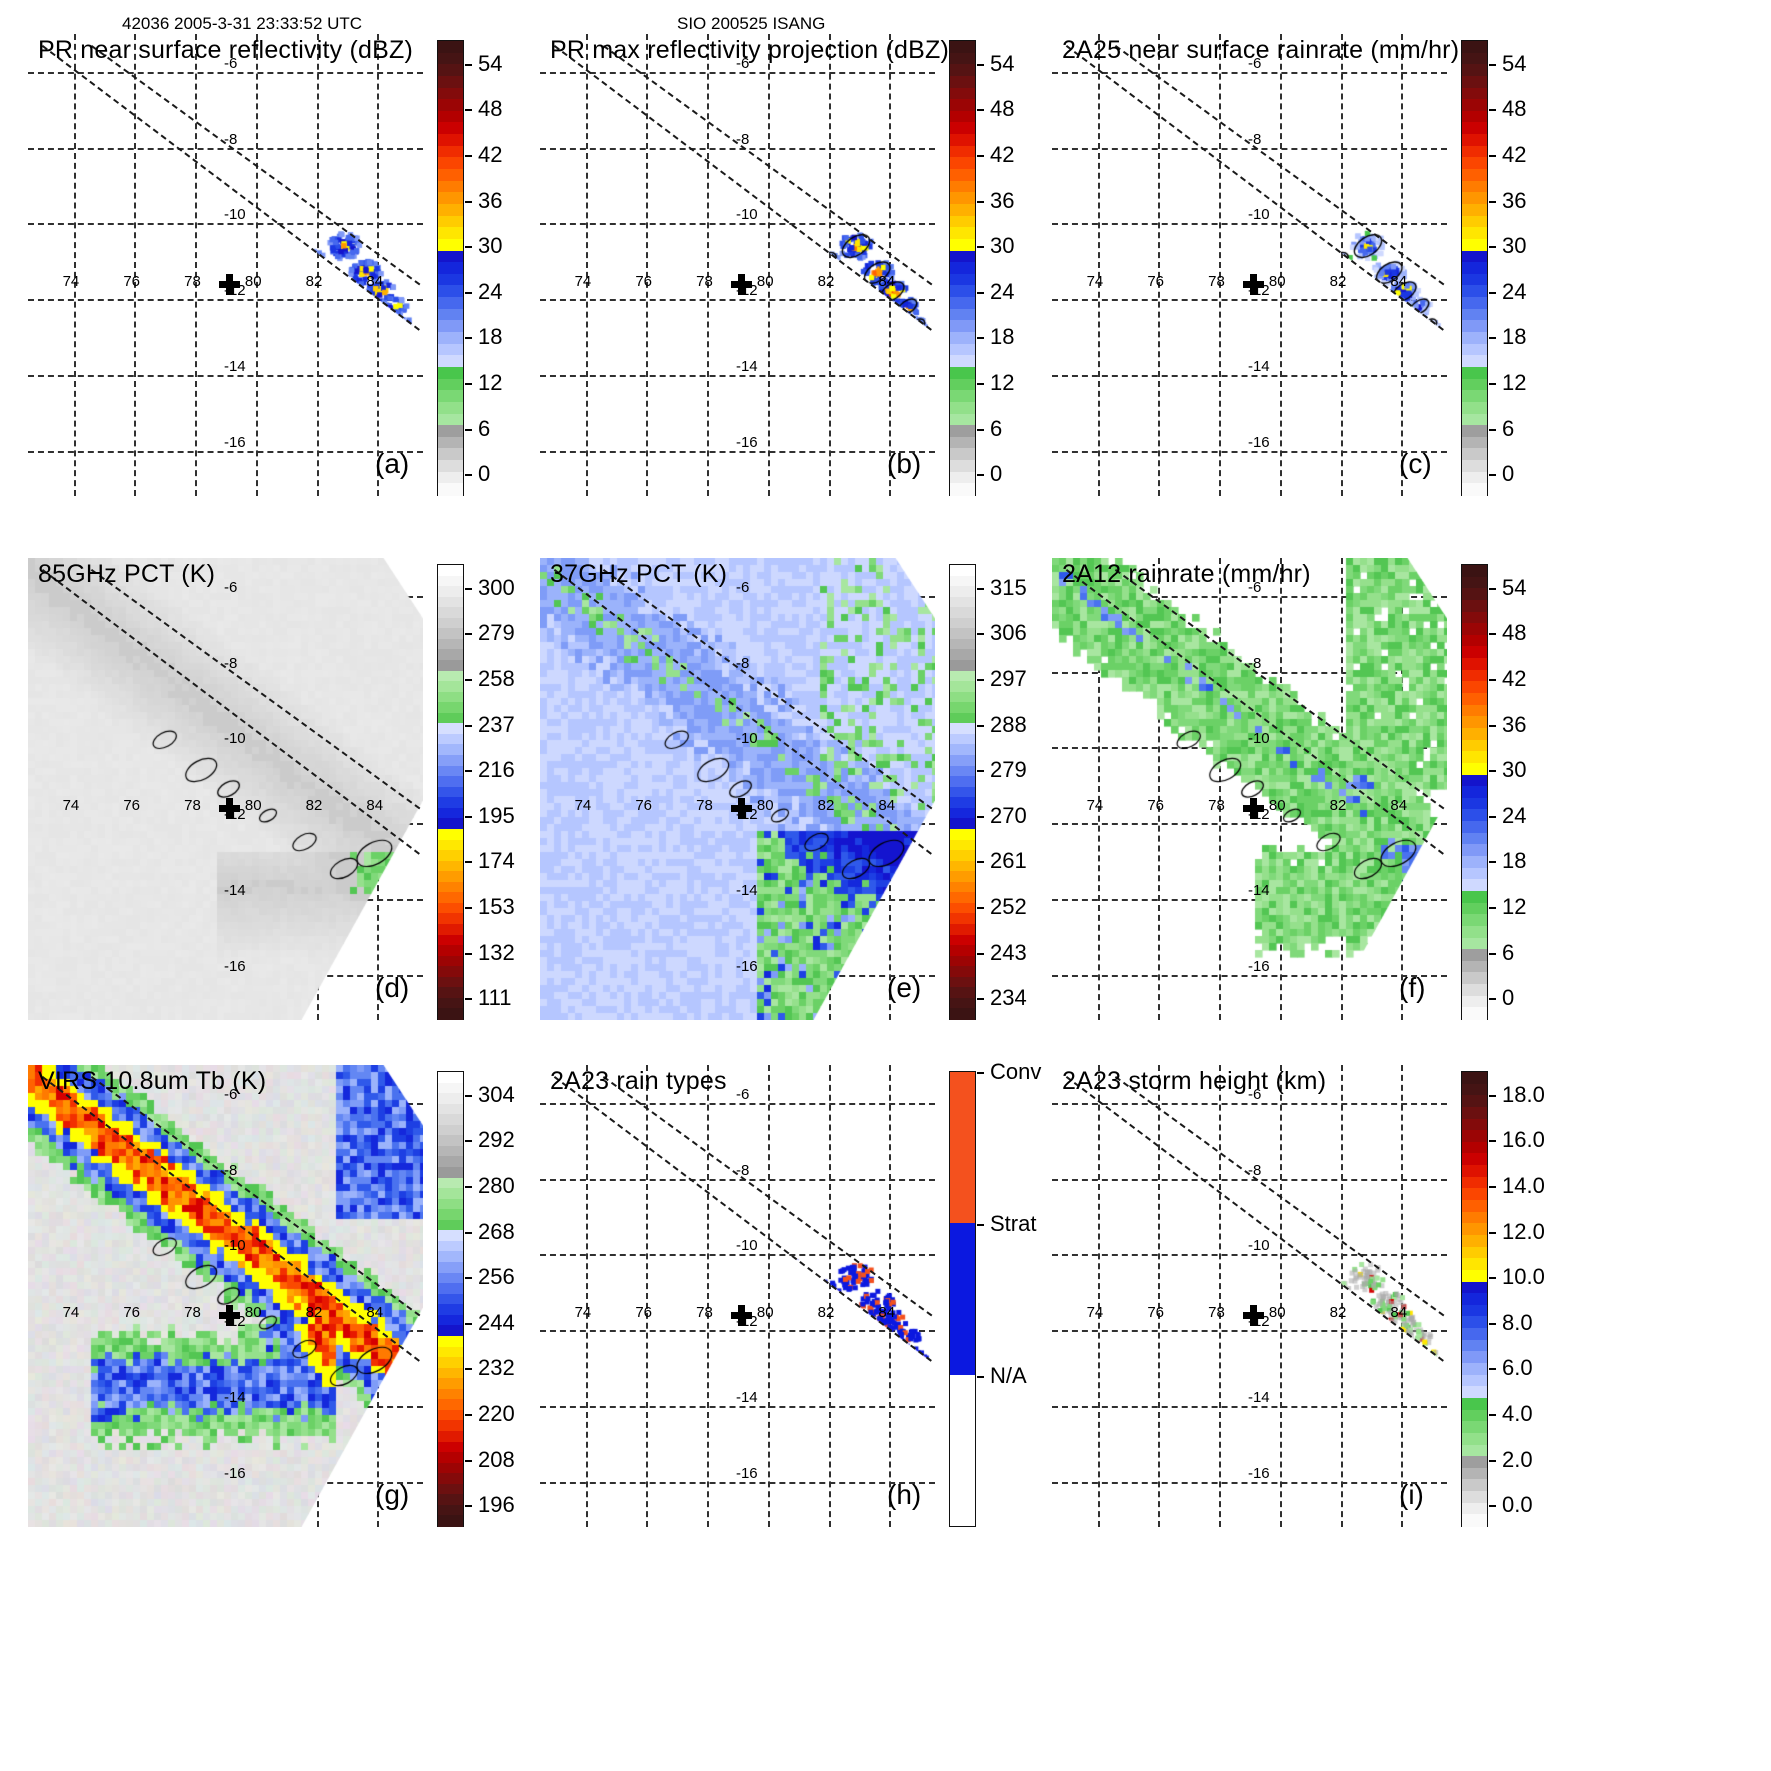  I want to click on colorbar-tick-label-9: 304, so click(496, 1094).